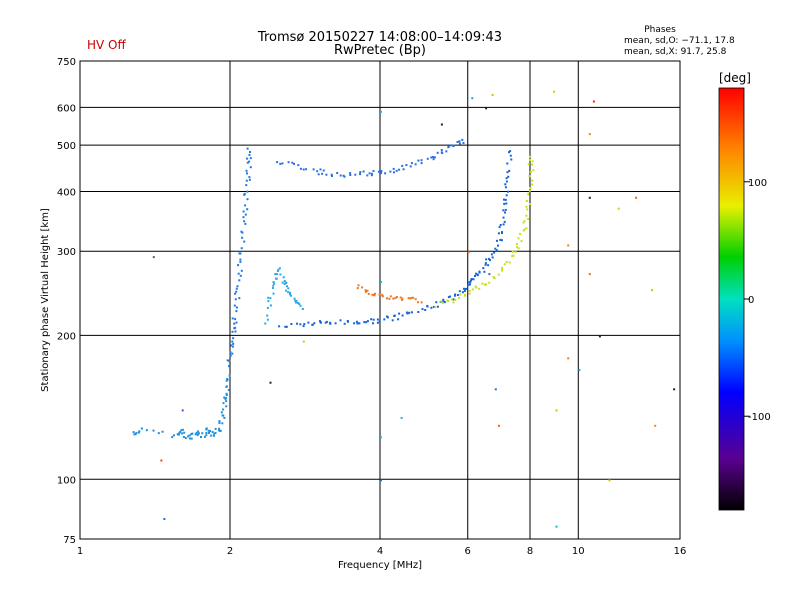 The width and height of the screenshot is (800, 600). Describe the element at coordinates (468, 551) in the screenshot. I see `x-tick-label: 6` at that location.